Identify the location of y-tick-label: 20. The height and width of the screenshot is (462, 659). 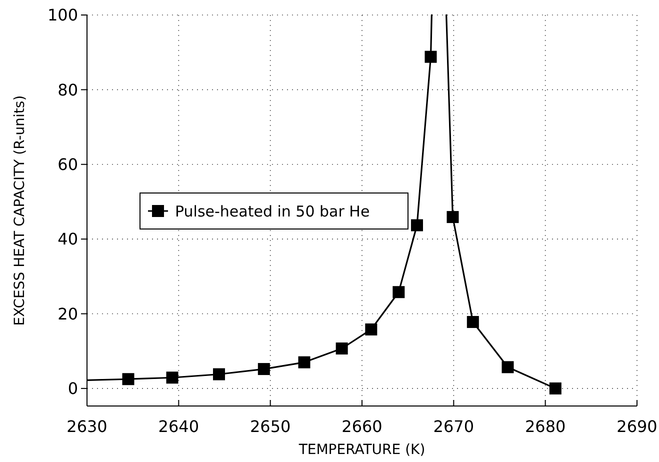
(68, 314).